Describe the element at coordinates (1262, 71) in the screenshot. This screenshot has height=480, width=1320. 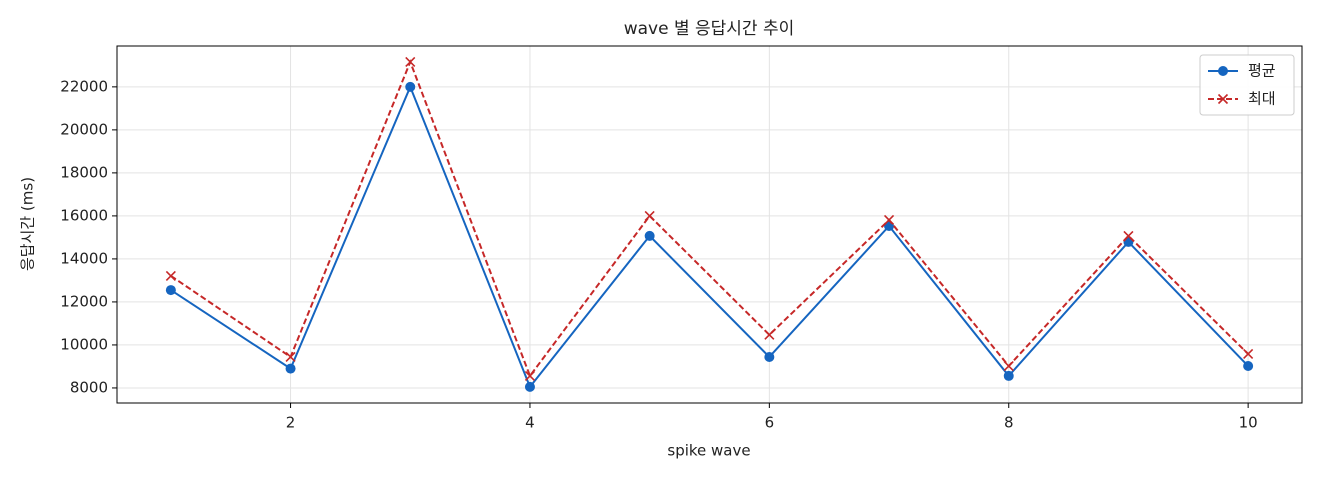
I see `legend-label: 평균` at that location.